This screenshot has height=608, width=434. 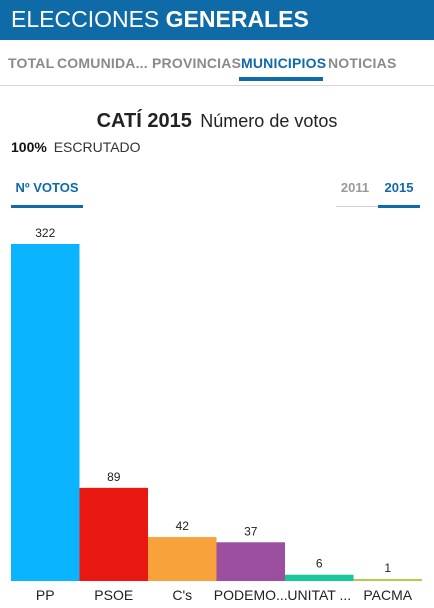 I want to click on tab-total: TOTAL, so click(x=31, y=63).